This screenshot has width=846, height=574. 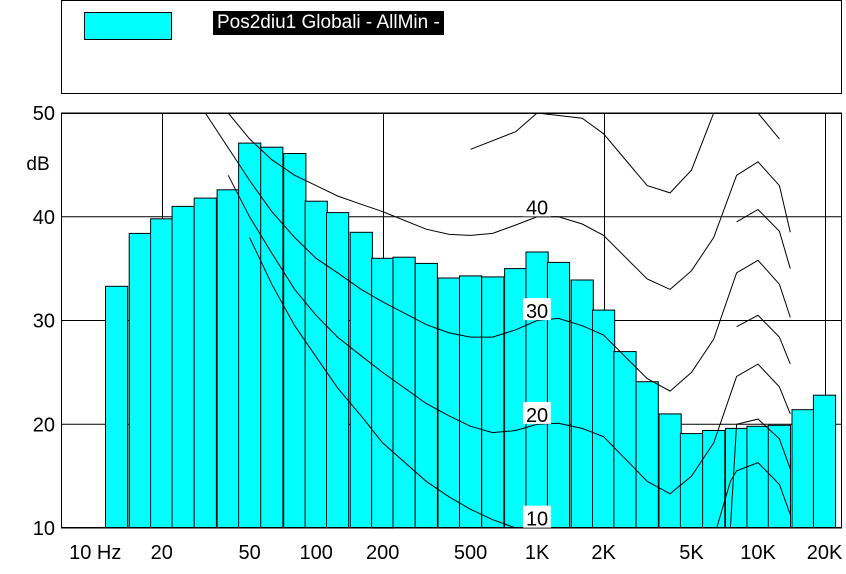 I want to click on x-tick-label: 500, so click(x=470, y=553).